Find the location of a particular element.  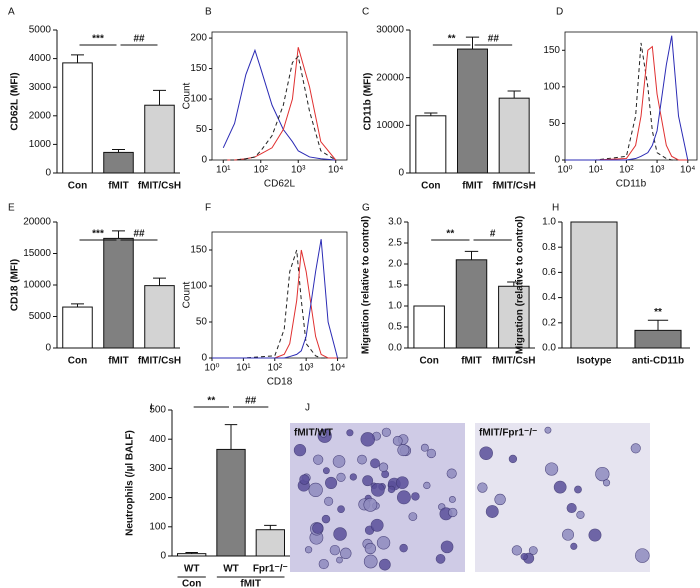

y-axis-label: Count is located at coordinates (187, 294).